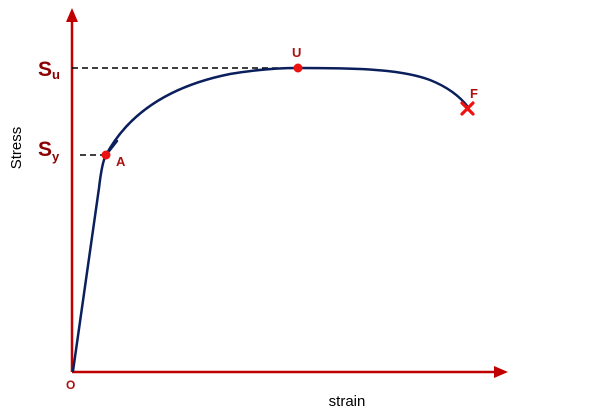 The width and height of the screenshot is (590, 416). What do you see at coordinates (474, 93) in the screenshot?
I see `fracture-point-label: F` at bounding box center [474, 93].